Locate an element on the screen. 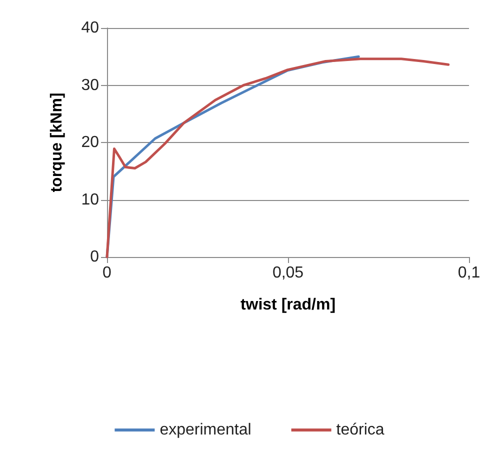  x-tick-label: 0 is located at coordinates (107, 273).